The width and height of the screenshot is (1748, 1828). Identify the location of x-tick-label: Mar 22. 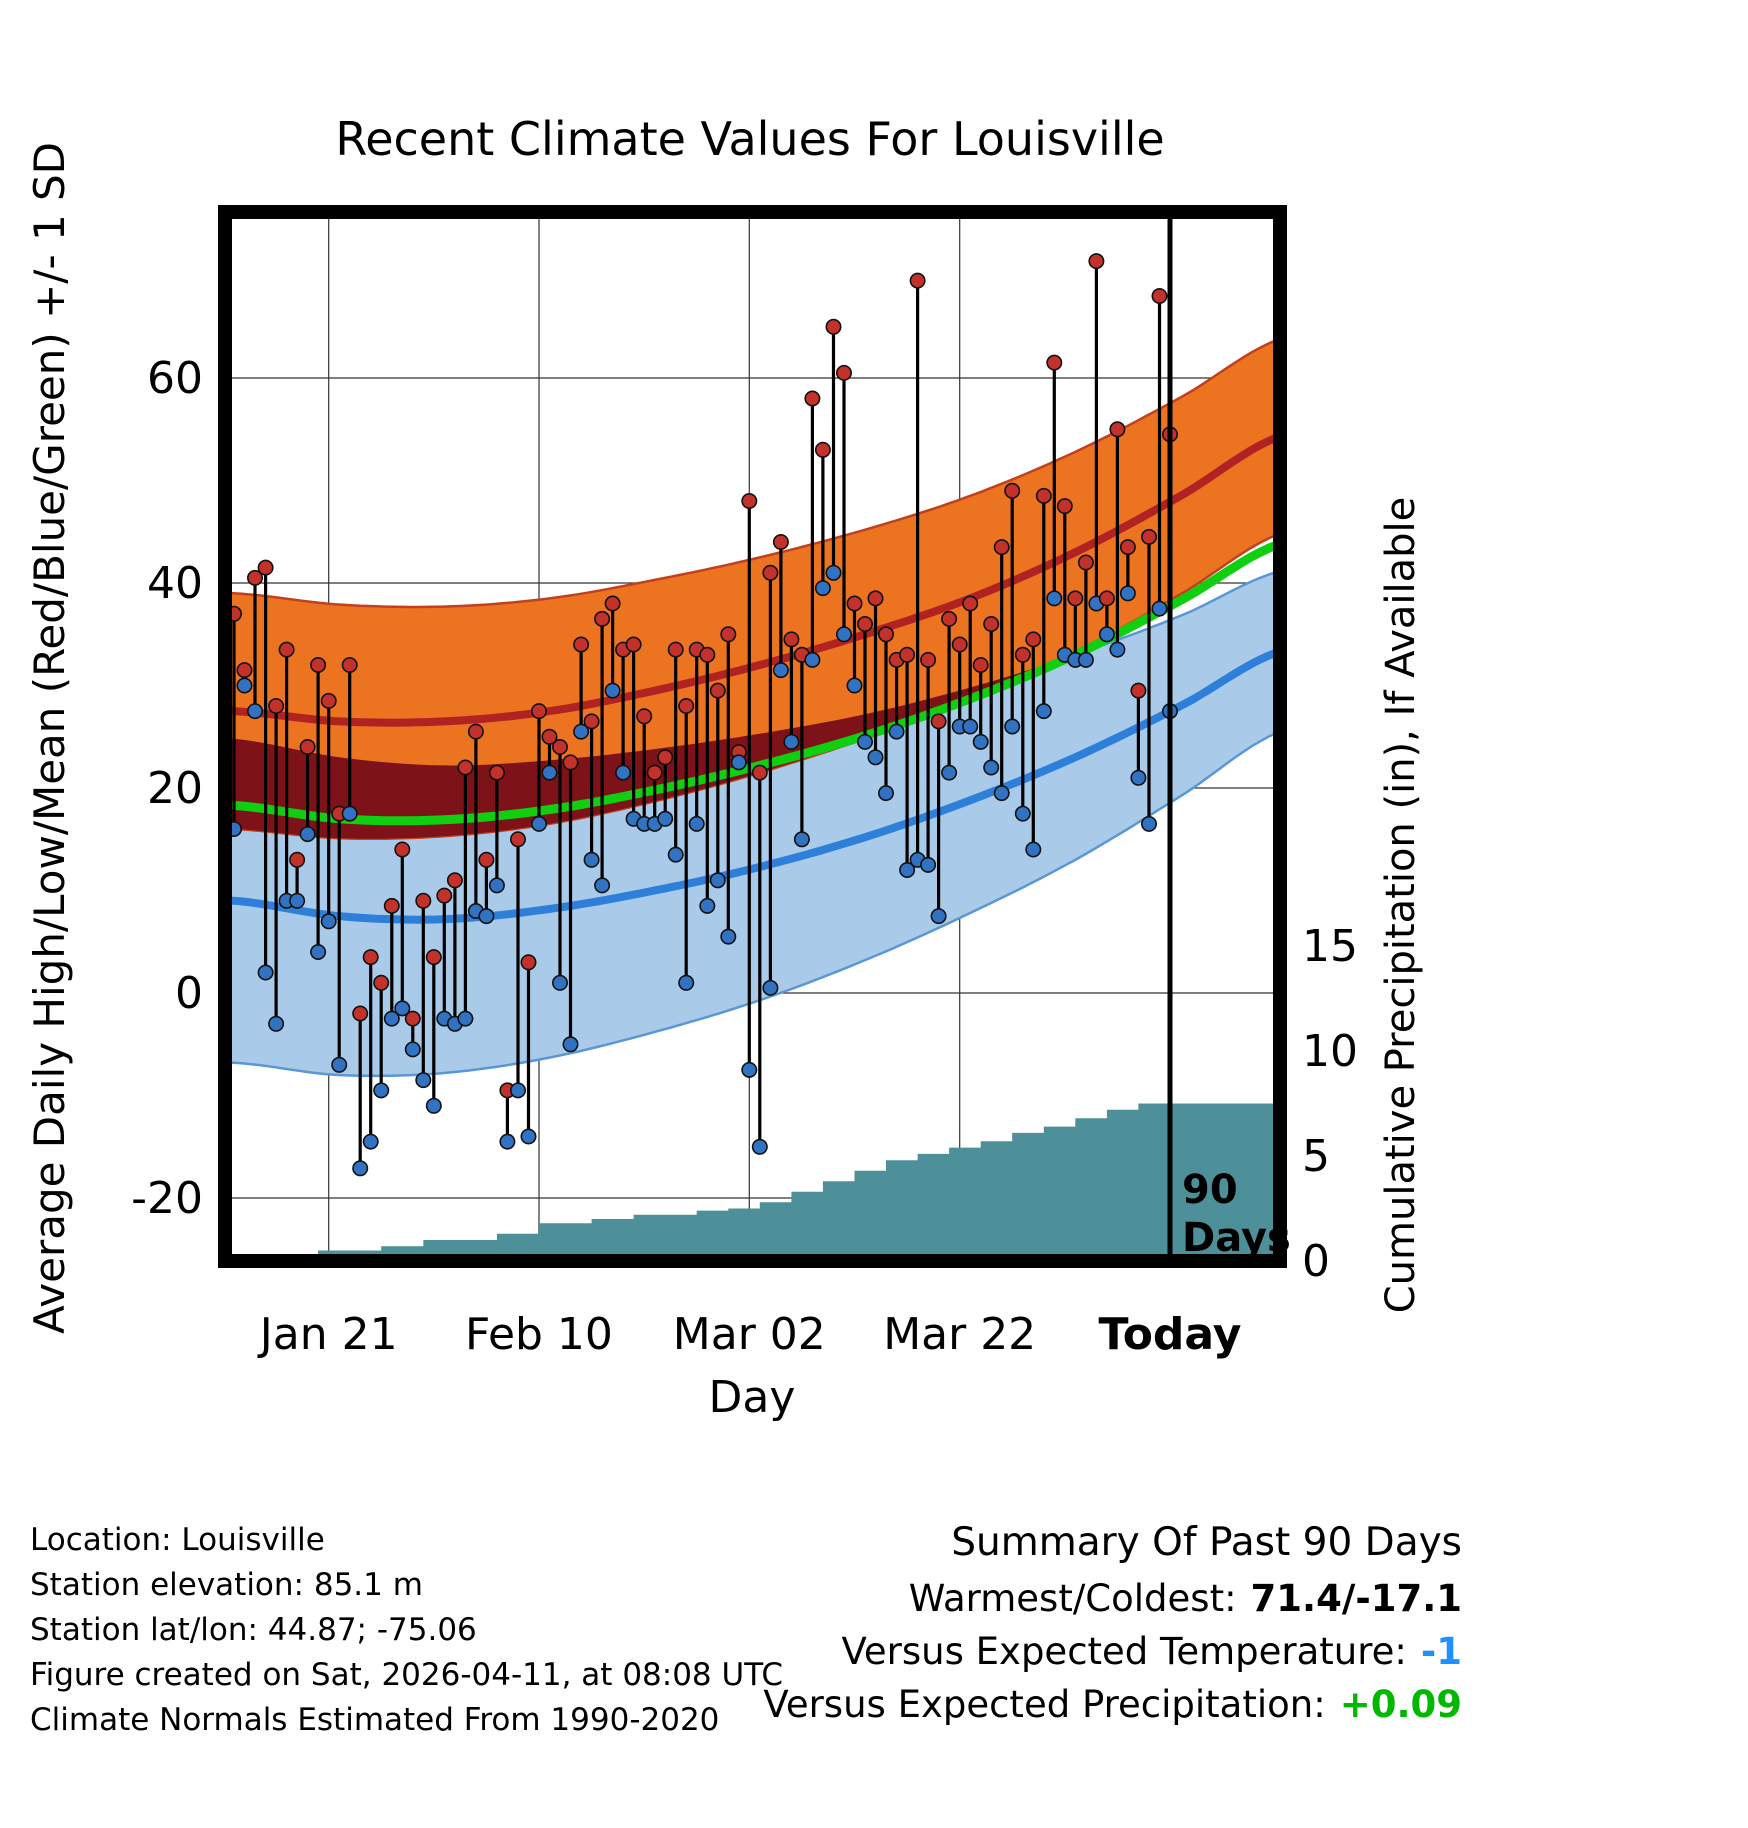
(959, 1334).